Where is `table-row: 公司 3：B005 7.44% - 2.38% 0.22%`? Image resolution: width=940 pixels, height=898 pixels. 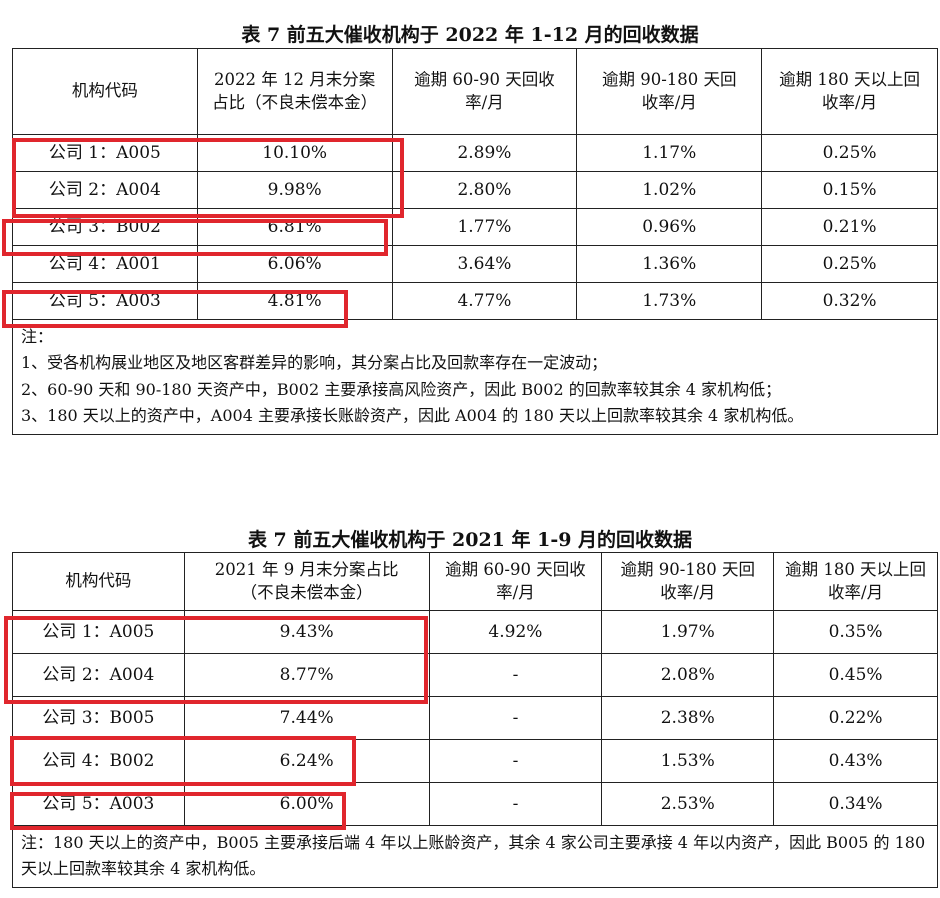 table-row: 公司 3：B005 7.44% - 2.38% 0.22% is located at coordinates (475, 718).